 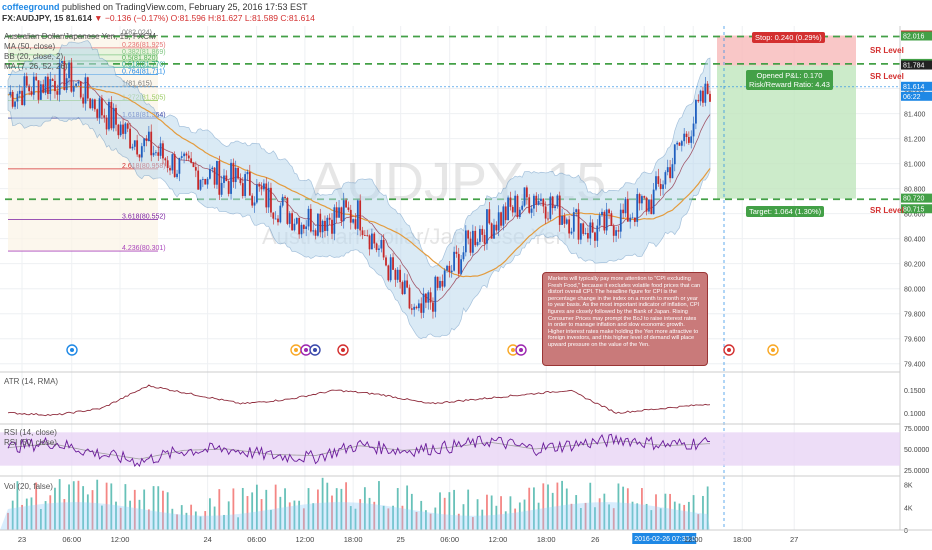 I want to click on price-tag-text: 81.614, so click(x=914, y=87).